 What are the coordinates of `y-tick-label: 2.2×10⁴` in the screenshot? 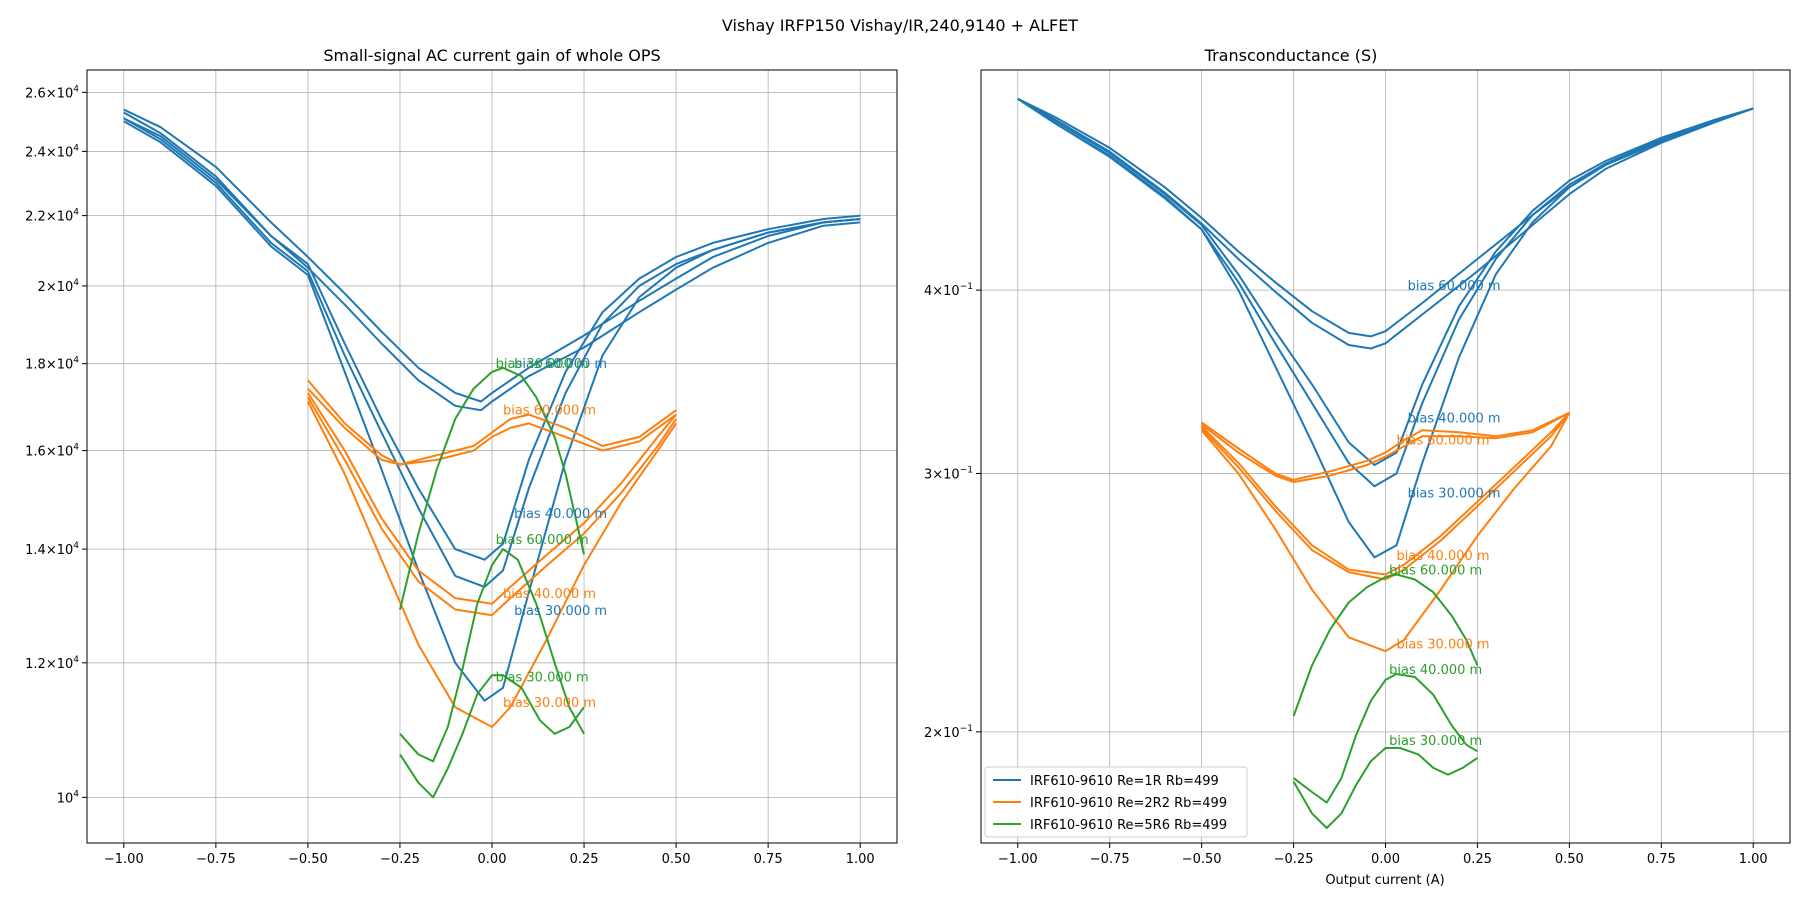 It's located at (52, 216).